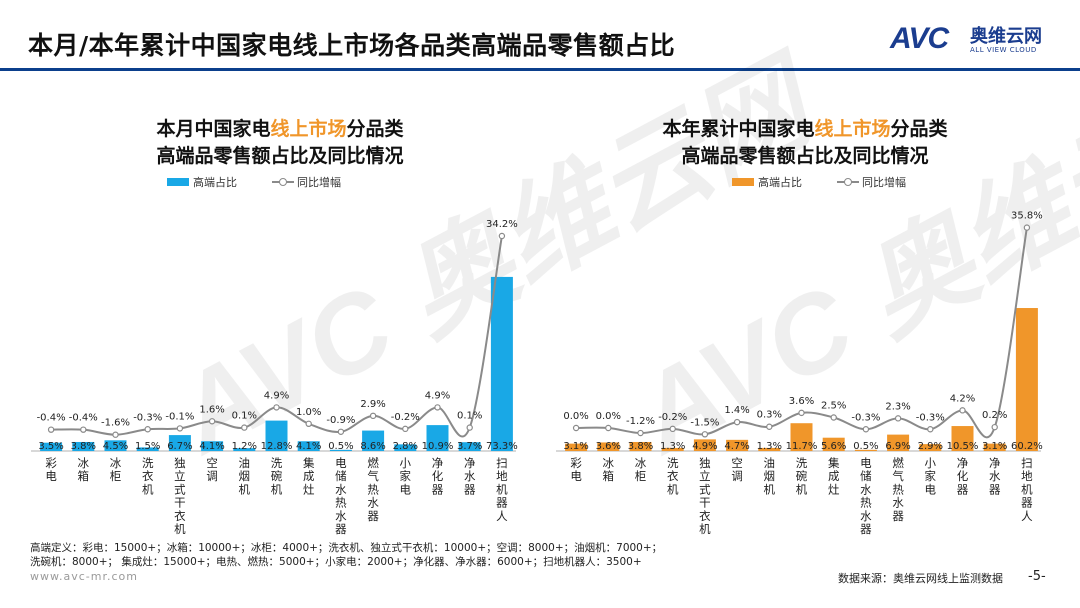 The height and width of the screenshot is (608, 1080). Describe the element at coordinates (51, 469) in the screenshot. I see `category-label-0: 彩电` at that location.